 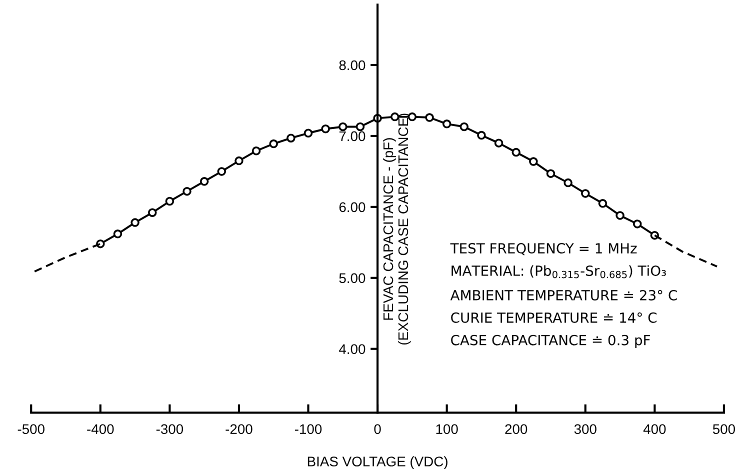 What do you see at coordinates (447, 429) in the screenshot?
I see `x-tick-label: 100` at bounding box center [447, 429].